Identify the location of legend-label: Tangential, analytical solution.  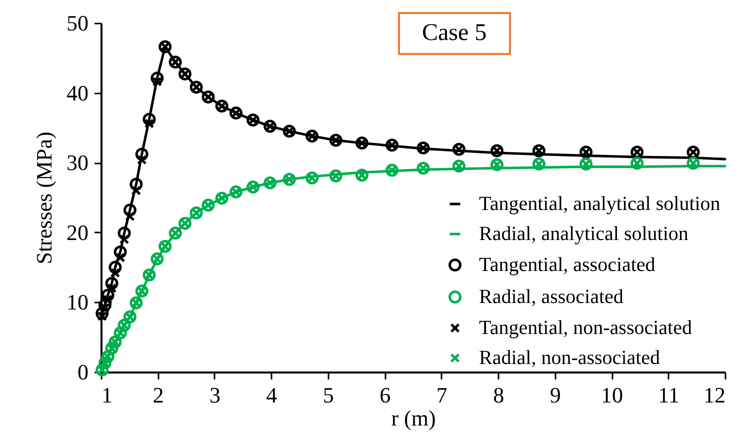
(599, 204).